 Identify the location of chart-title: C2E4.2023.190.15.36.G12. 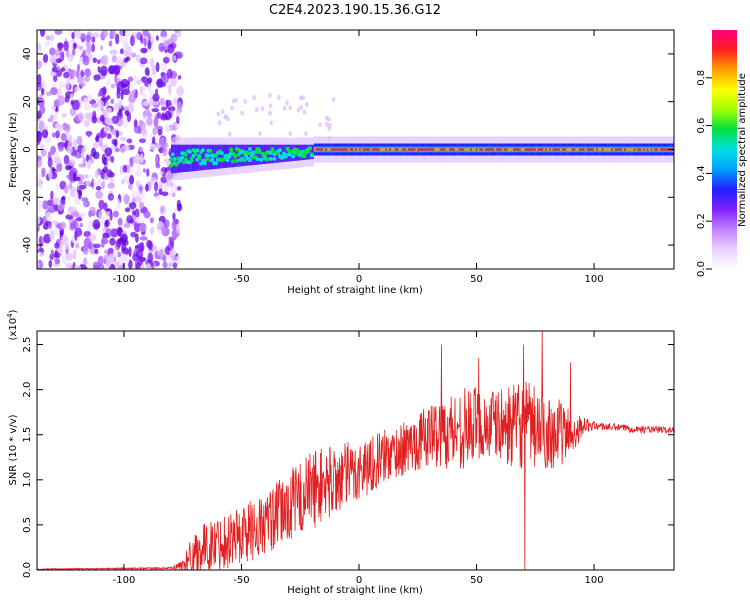
(355, 10).